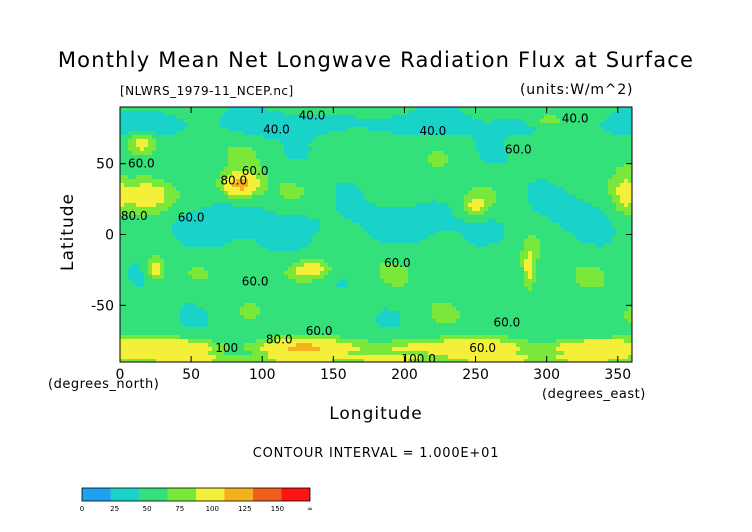 The width and height of the screenshot is (752, 532). Describe the element at coordinates (105, 165) in the screenshot. I see `y-tick-label: 50` at that location.